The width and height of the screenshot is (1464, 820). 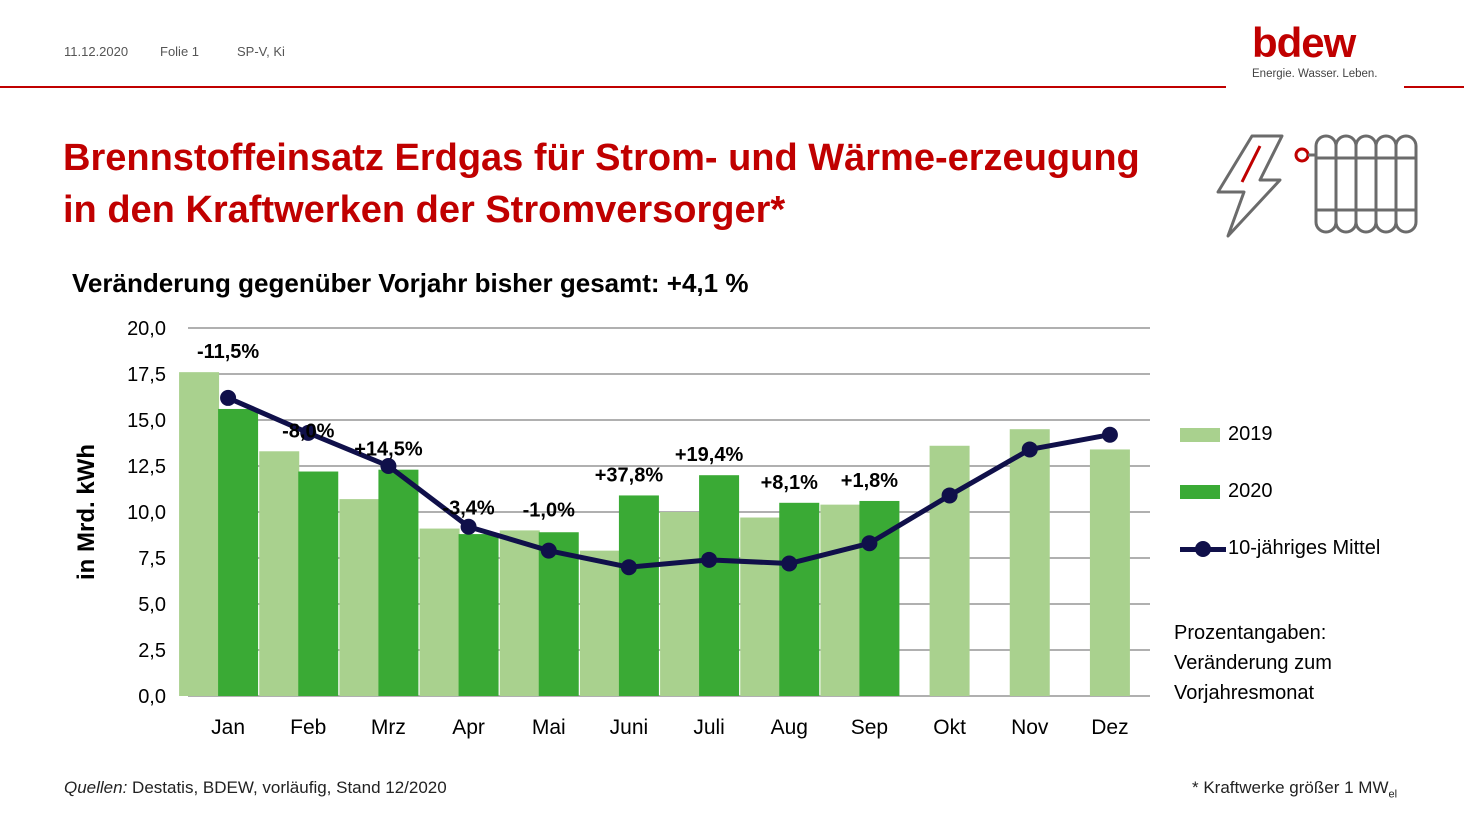 I want to click on x-tick-label: Juni, so click(x=629, y=727).